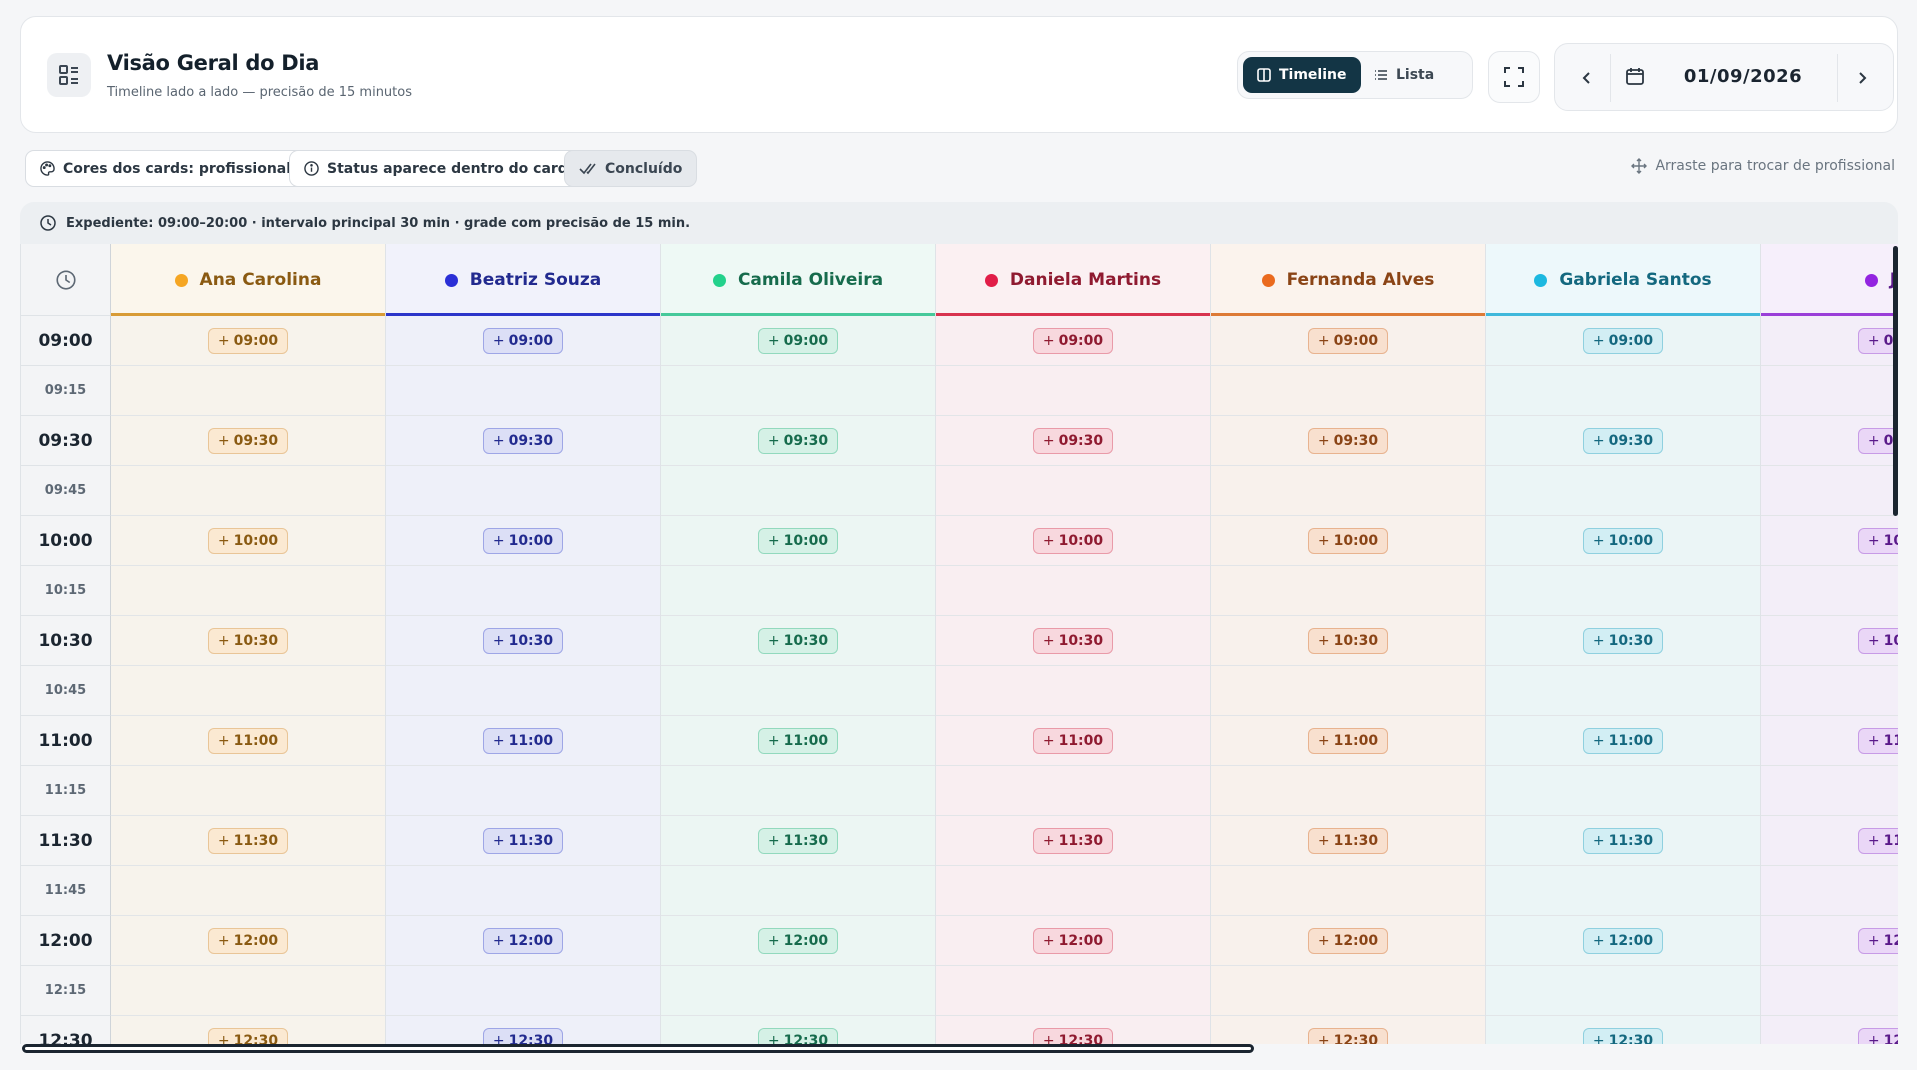 The width and height of the screenshot is (1917, 1070). Describe the element at coordinates (1073, 280) in the screenshot. I see `professional-column-header: Daniela Martins` at that location.